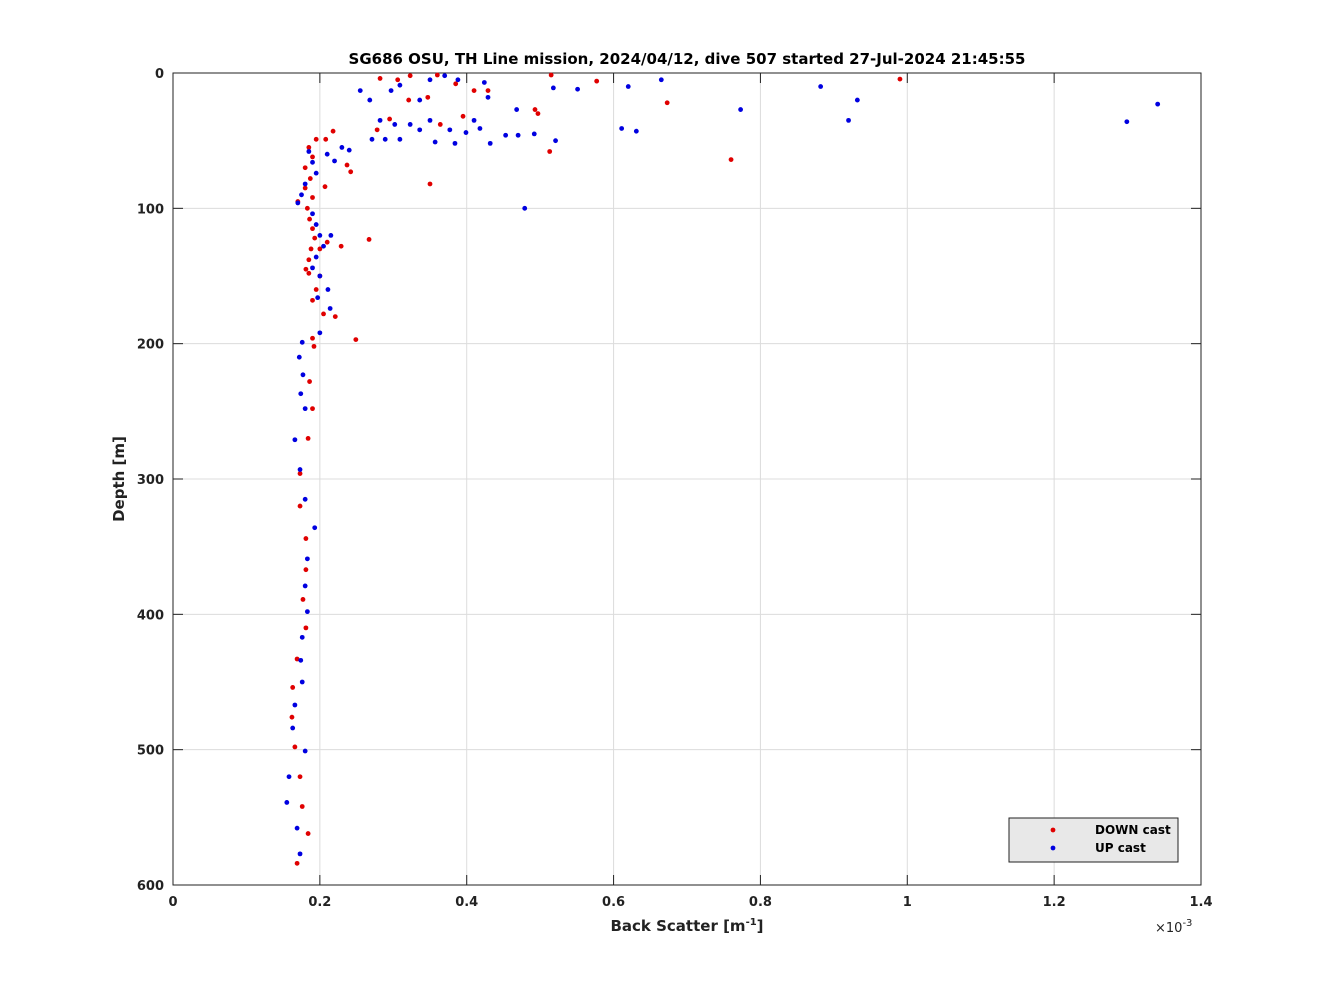  What do you see at coordinates (1200, 902) in the screenshot?
I see `x-tick-label: 1.4` at bounding box center [1200, 902].